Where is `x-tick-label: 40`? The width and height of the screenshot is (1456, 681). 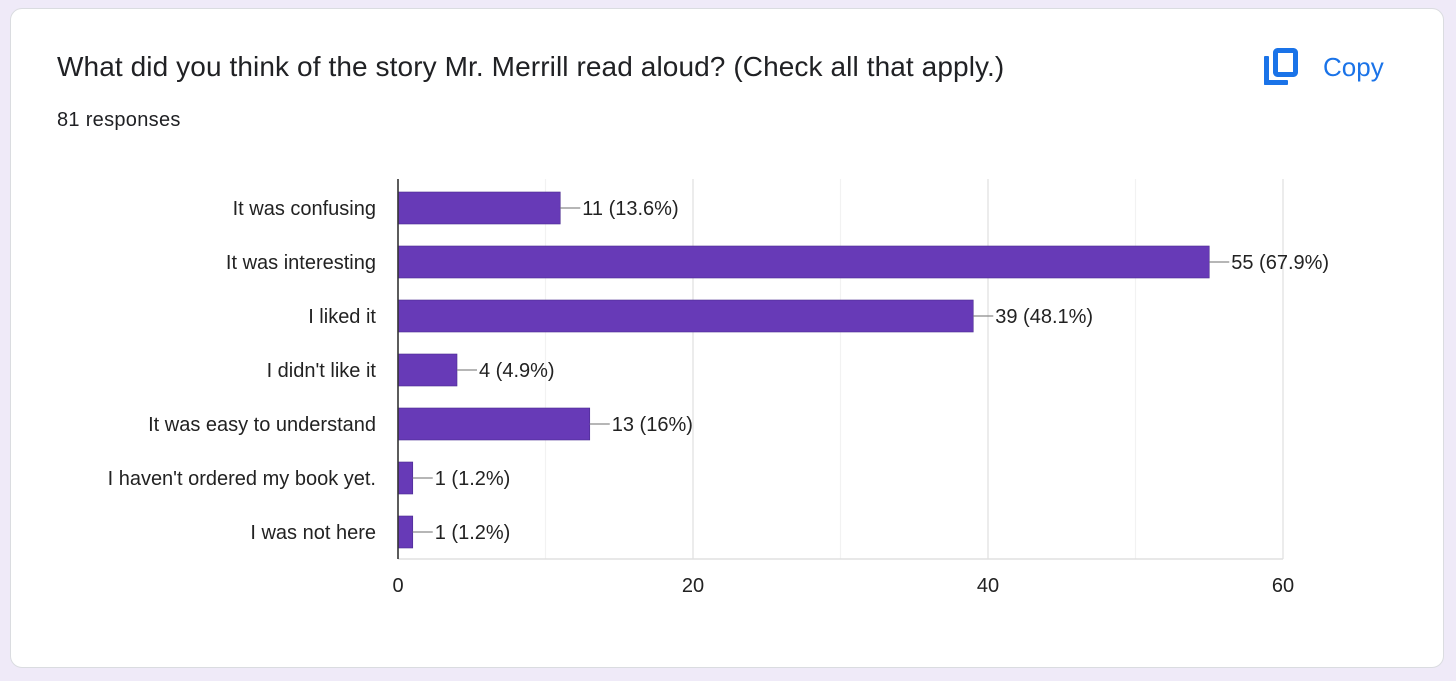
x-tick-label: 40 is located at coordinates (988, 586).